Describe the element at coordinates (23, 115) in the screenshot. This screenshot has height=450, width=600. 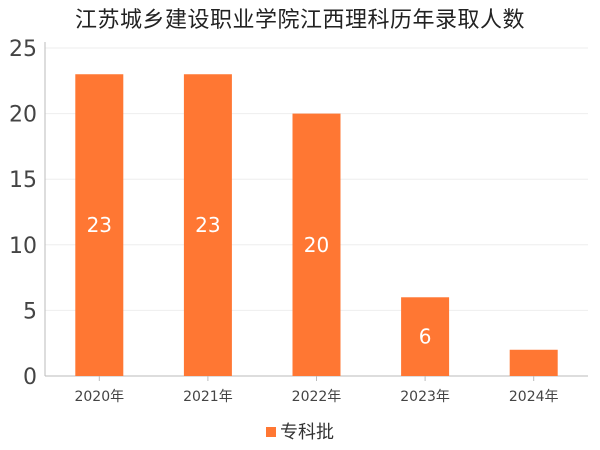
I see `y-tick-label: 20` at that location.